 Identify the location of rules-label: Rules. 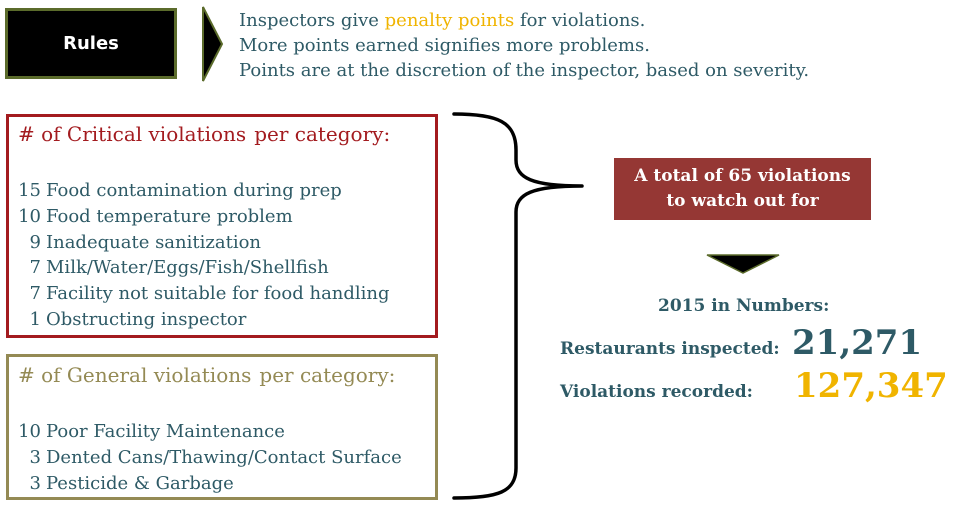
(91, 43).